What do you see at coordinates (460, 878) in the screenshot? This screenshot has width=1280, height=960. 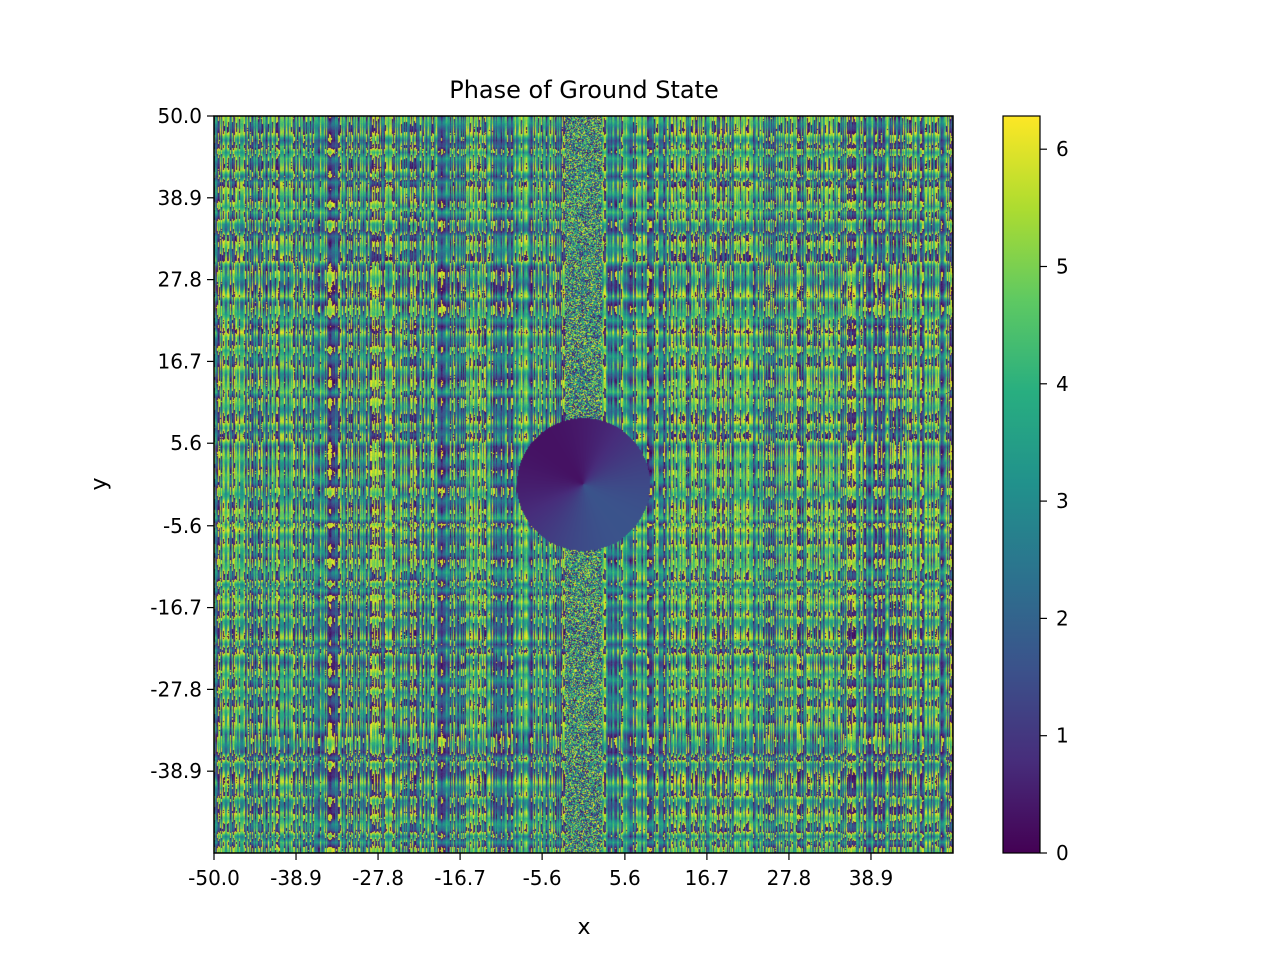 I see `x-tick-label: -16.7` at bounding box center [460, 878].